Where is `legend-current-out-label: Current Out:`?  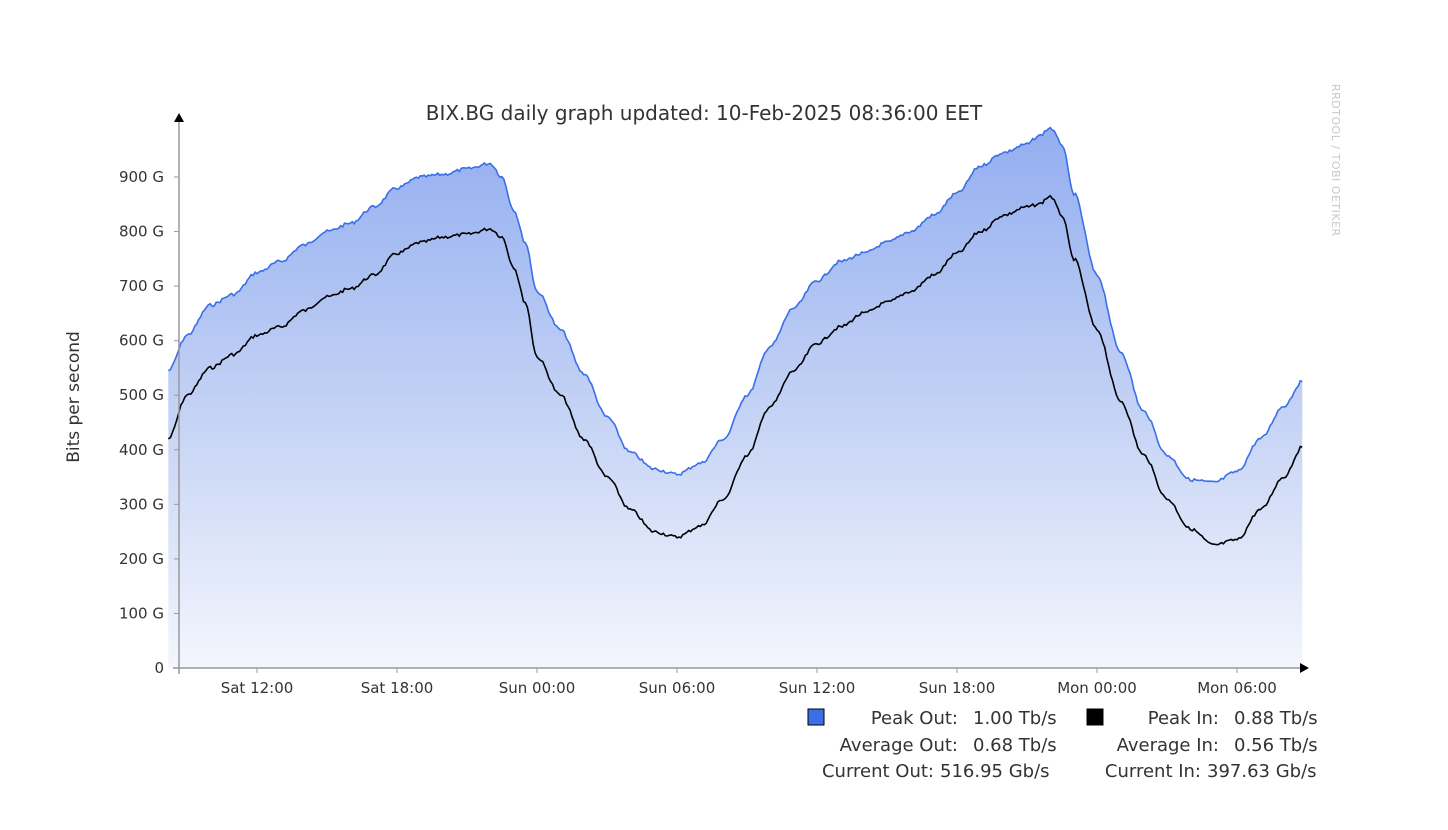 legend-current-out-label: Current Out: is located at coordinates (878, 771).